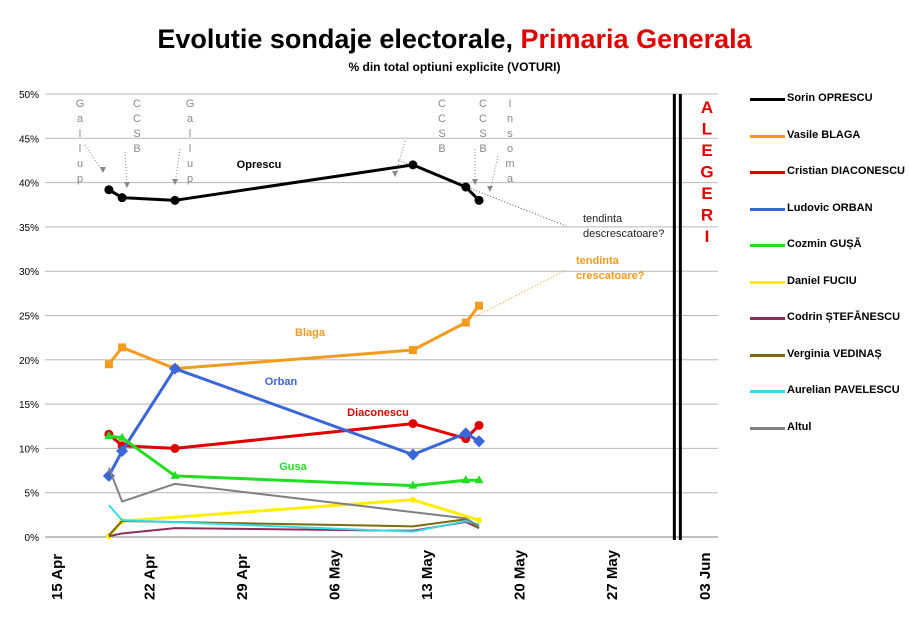 The height and width of the screenshot is (621, 909). Describe the element at coordinates (294, 337) in the screenshot. I see `series-vasile-blaga` at that location.